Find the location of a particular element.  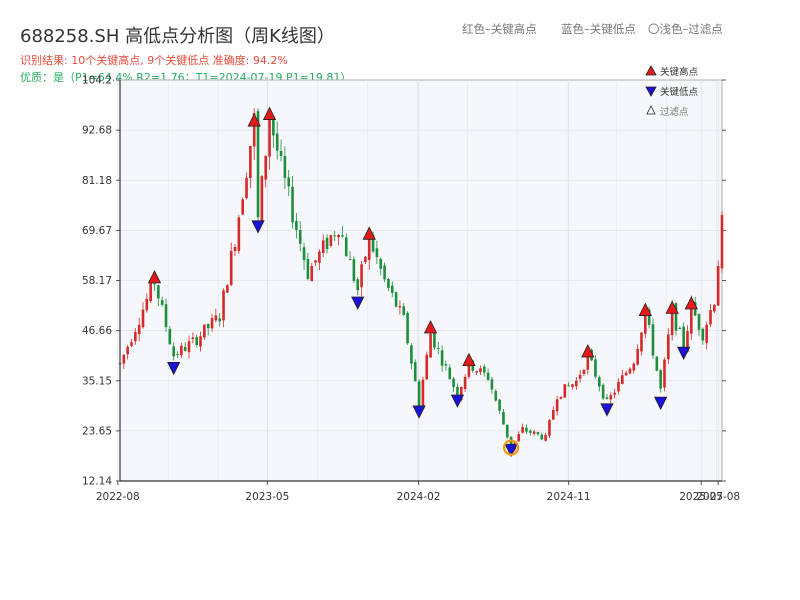

y-tick-label: 46.66 is located at coordinates (97, 331).